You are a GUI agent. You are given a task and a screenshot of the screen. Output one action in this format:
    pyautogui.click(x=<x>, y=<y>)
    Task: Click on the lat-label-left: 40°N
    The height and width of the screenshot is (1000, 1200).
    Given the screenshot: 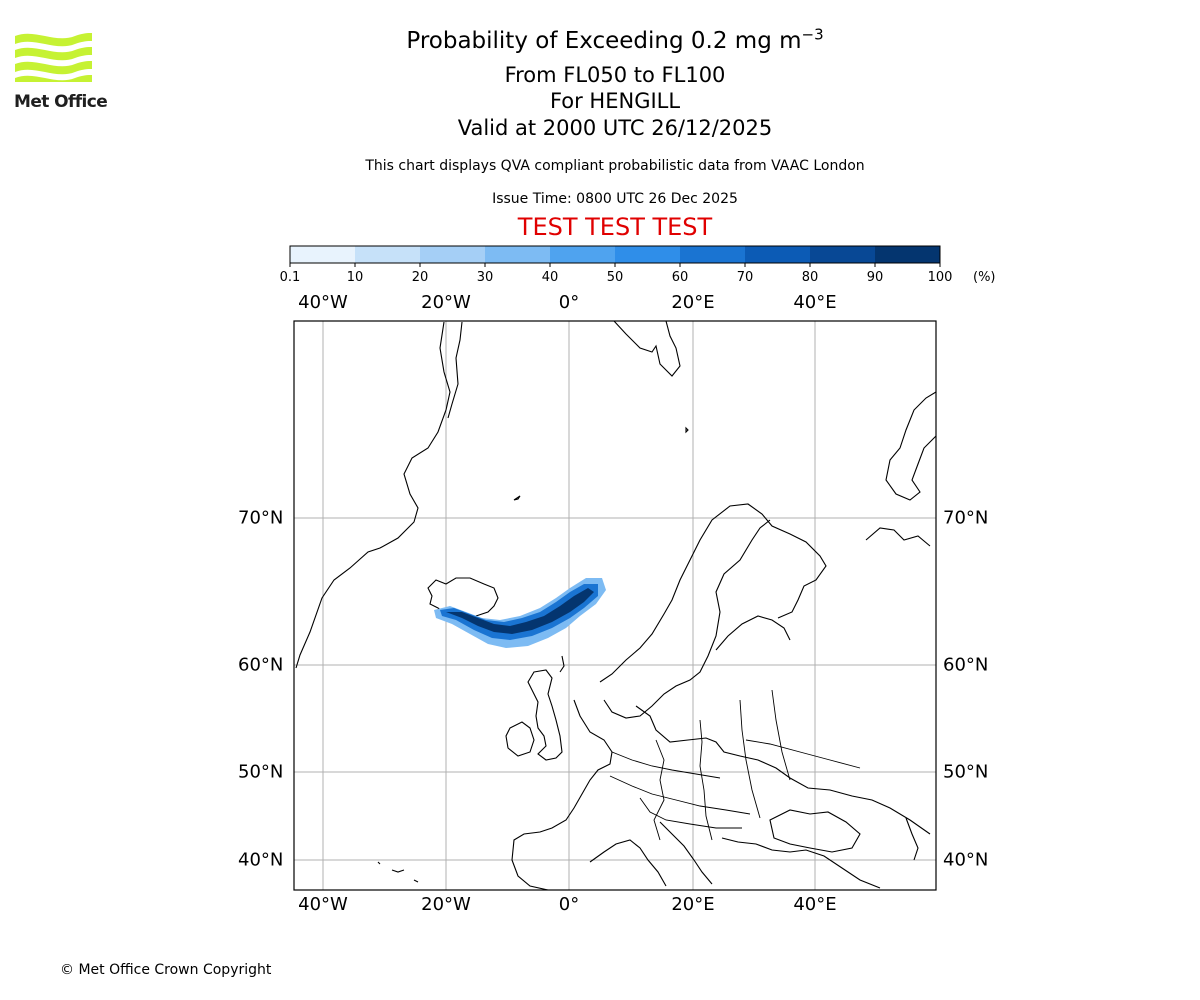 What is the action you would take?
    pyautogui.click(x=261, y=860)
    